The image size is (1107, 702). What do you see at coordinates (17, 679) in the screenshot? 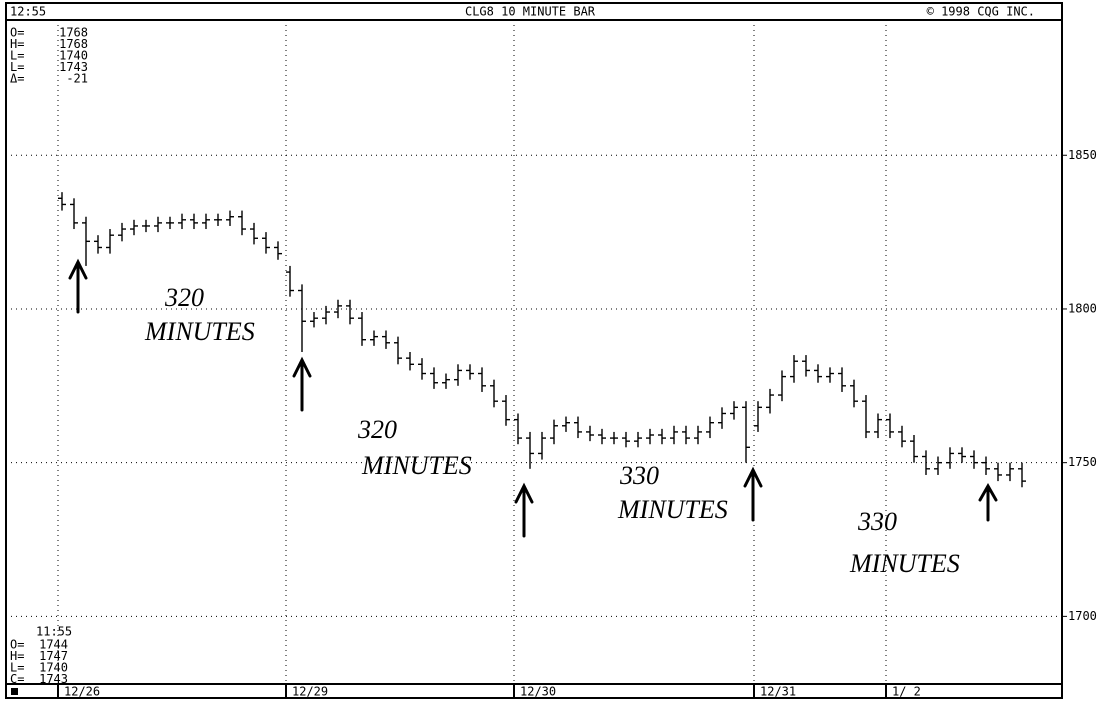
I see `info-label: C=` at bounding box center [17, 679].